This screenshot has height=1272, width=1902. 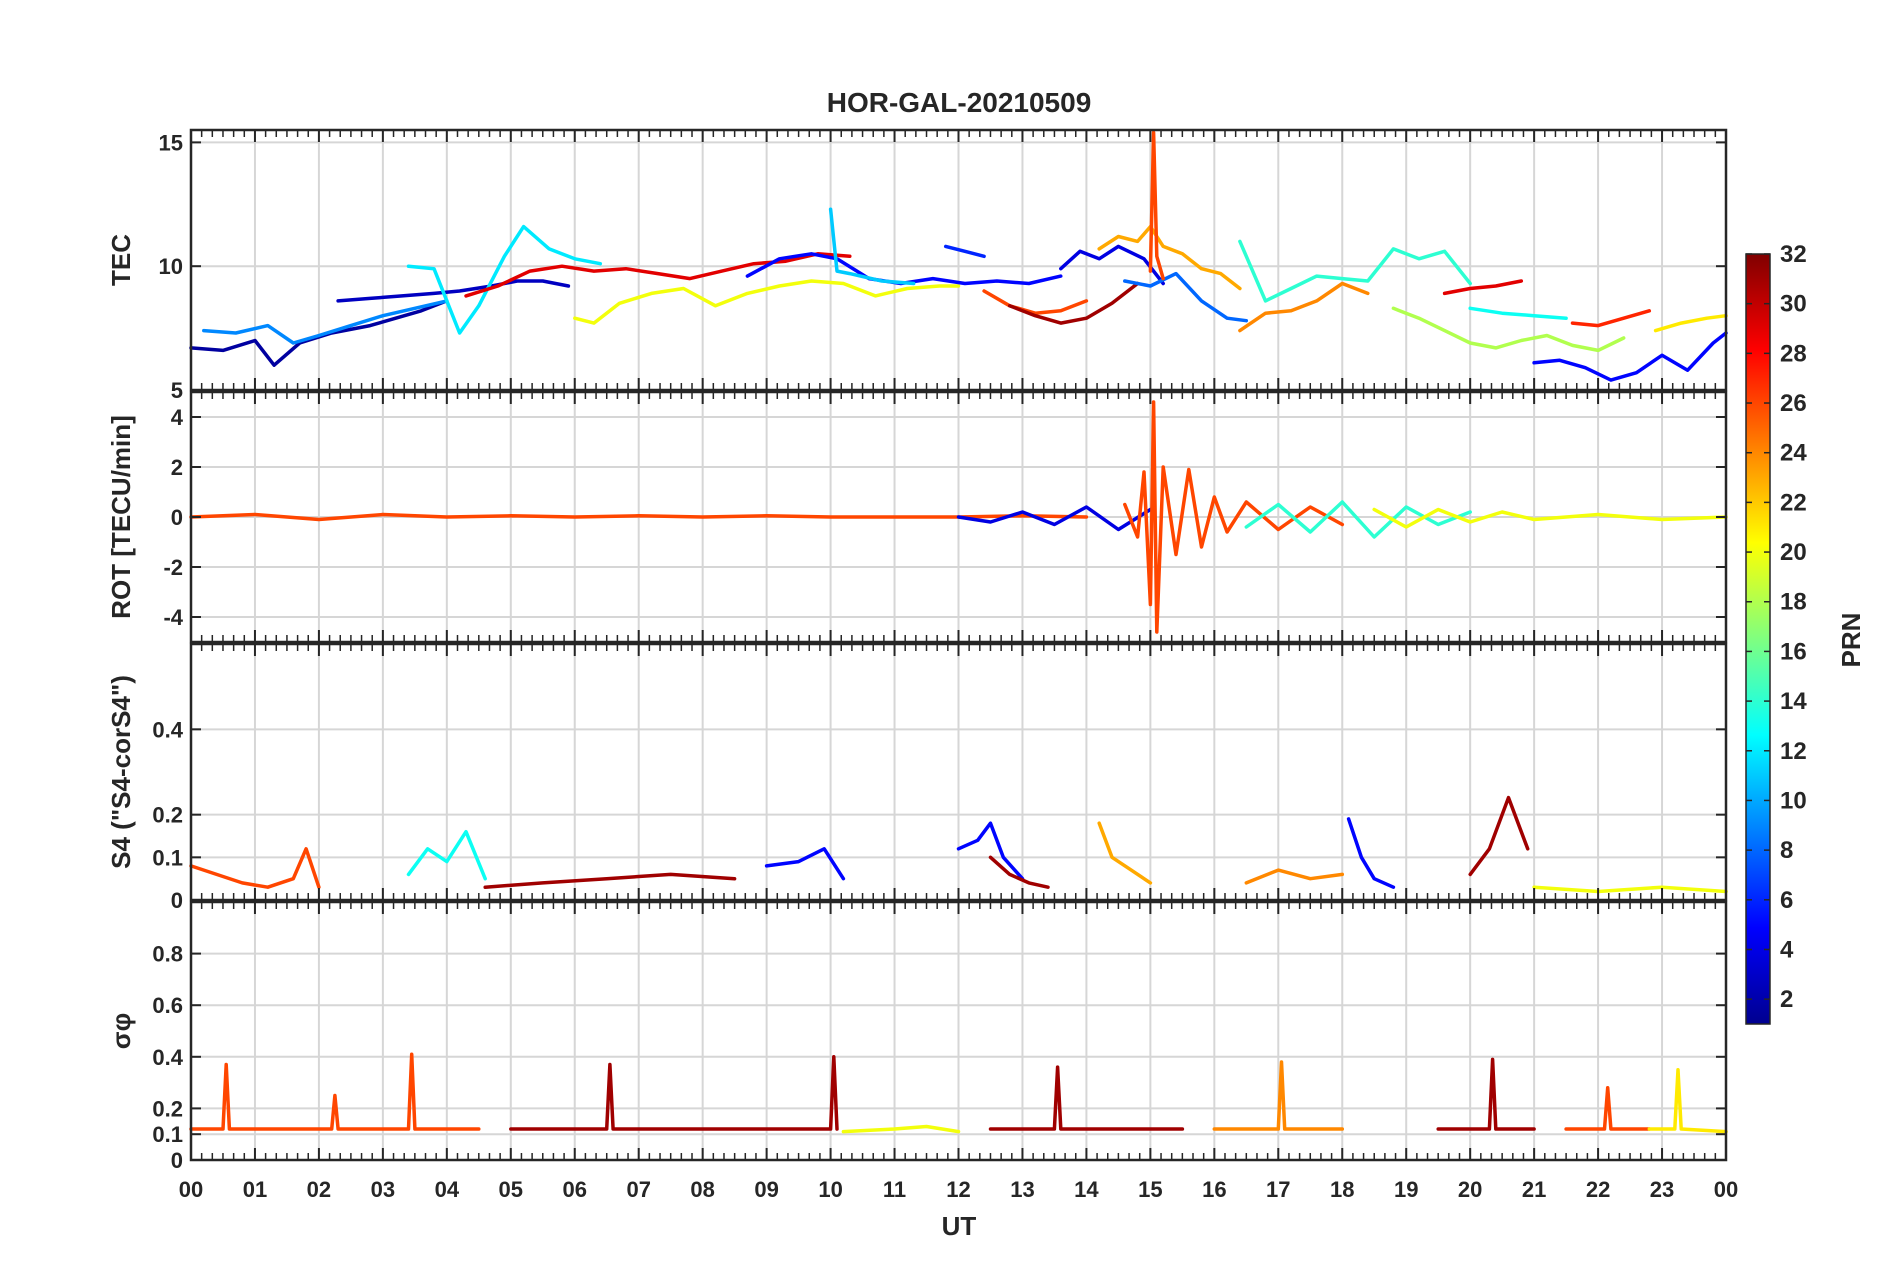 What do you see at coordinates (1793, 254) in the screenshot?
I see `colorbar-tick-label: 32` at bounding box center [1793, 254].